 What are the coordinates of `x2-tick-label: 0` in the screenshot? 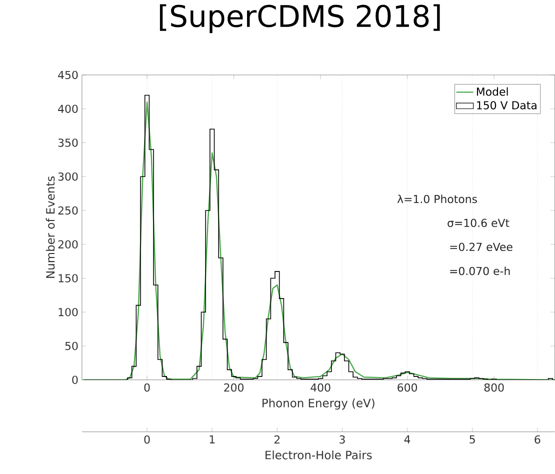 It's located at (147, 439).